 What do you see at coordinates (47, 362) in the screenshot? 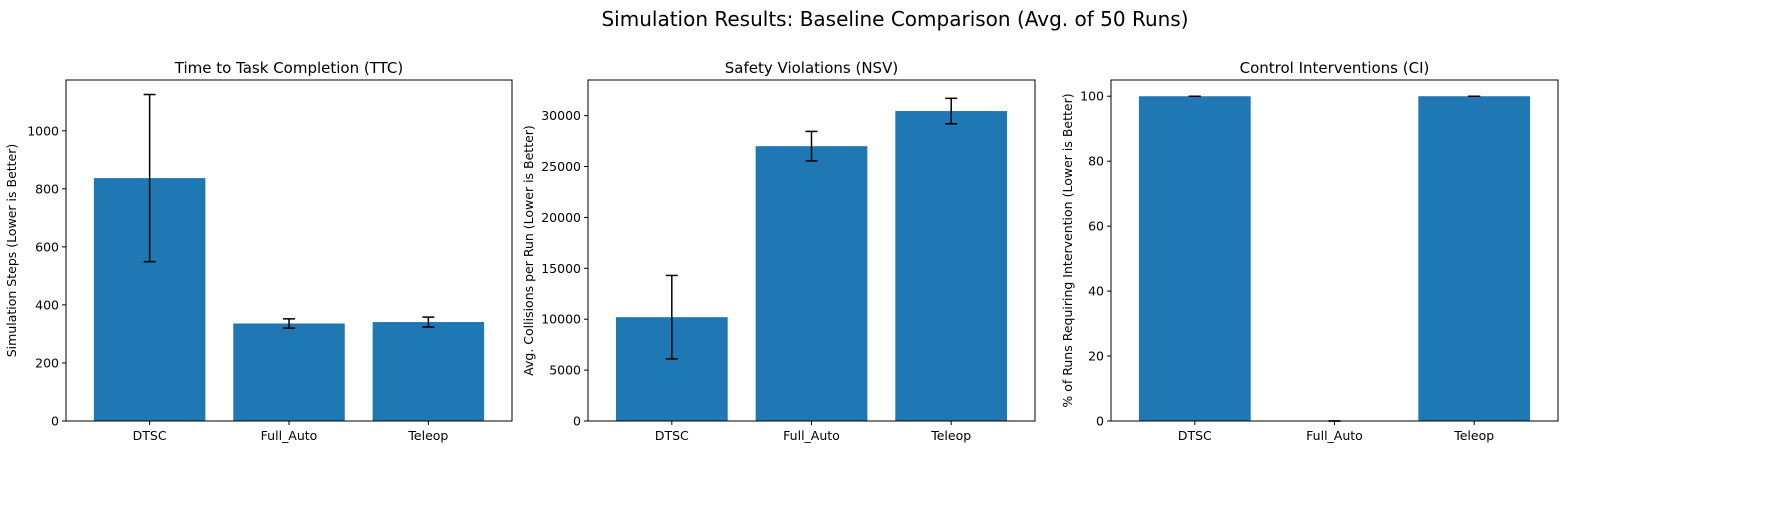
I see `y-tick-label: 200` at bounding box center [47, 362].